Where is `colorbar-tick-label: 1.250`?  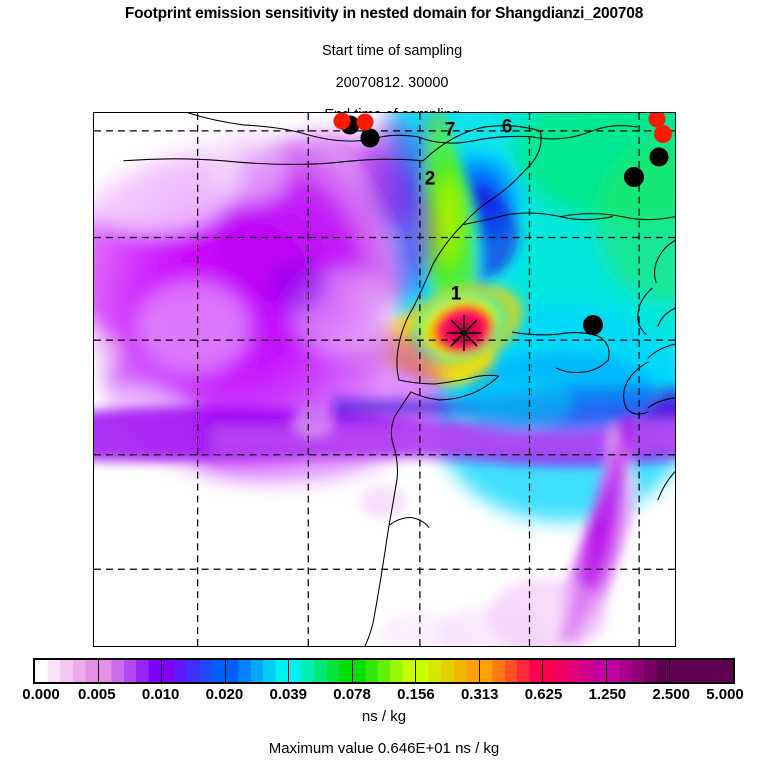
colorbar-tick-label: 1.250 is located at coordinates (607, 694).